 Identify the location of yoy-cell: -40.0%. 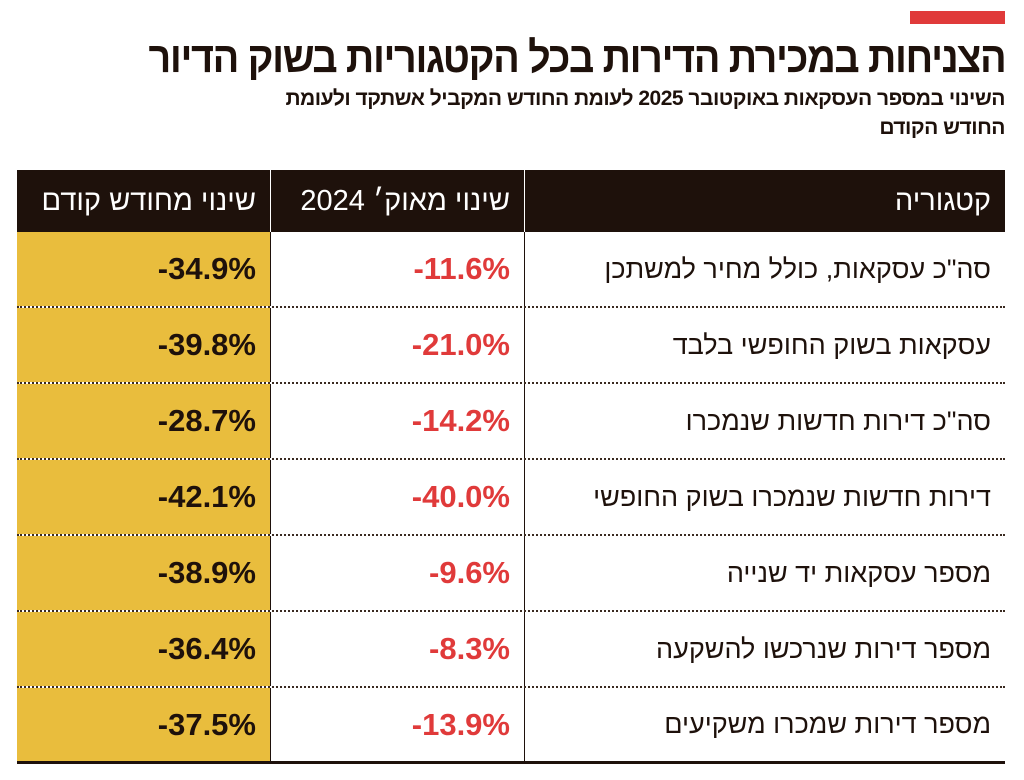
(397, 497).